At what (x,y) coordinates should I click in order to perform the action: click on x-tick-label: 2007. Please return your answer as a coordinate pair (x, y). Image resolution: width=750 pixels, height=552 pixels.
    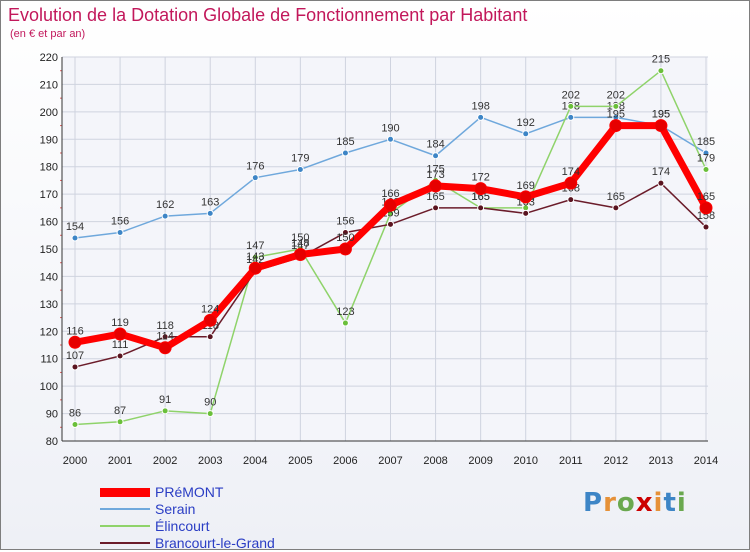
    Looking at the image, I should click on (390, 461).